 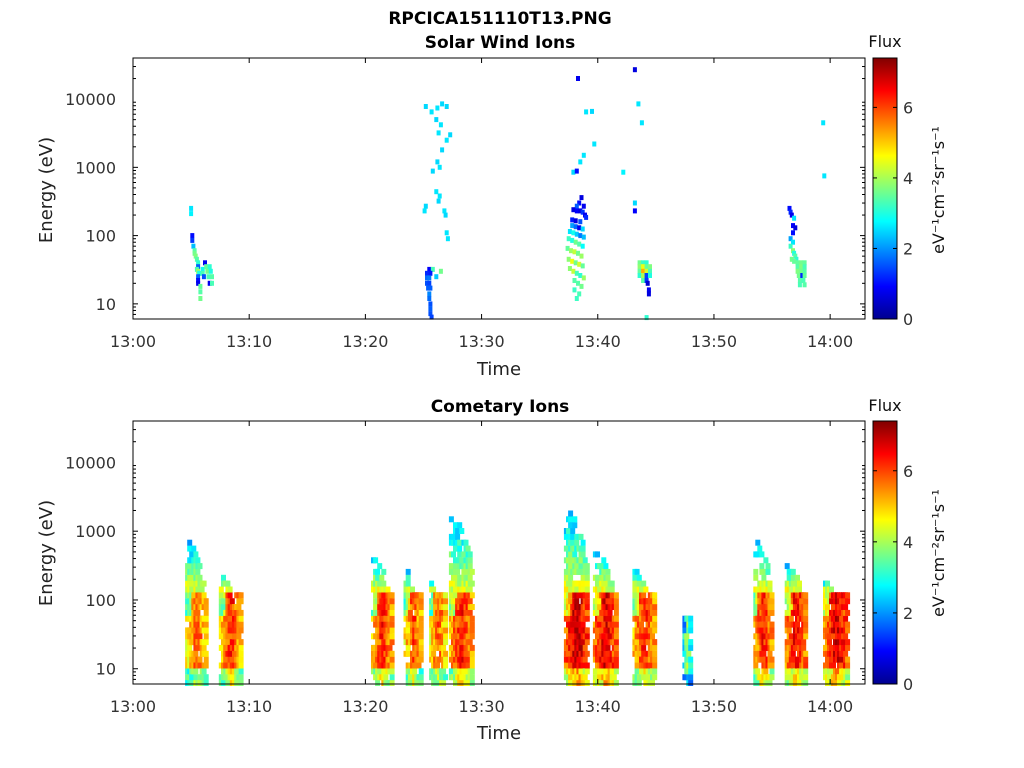 I want to click on x-tick-label: 13:00, so click(x=133, y=341).